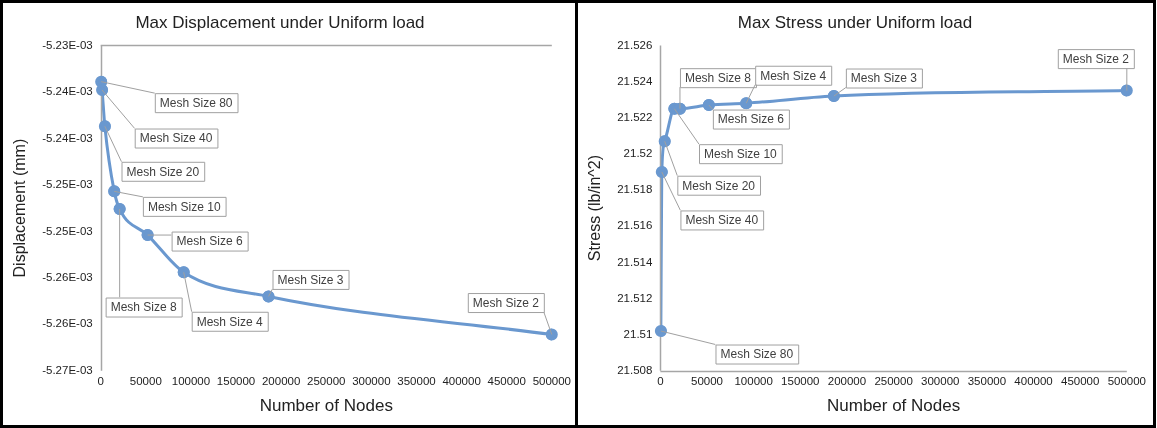 This screenshot has width=1157, height=428. Describe the element at coordinates (20, 208) in the screenshot. I see `y-axis-title: Displacement (mm)` at that location.